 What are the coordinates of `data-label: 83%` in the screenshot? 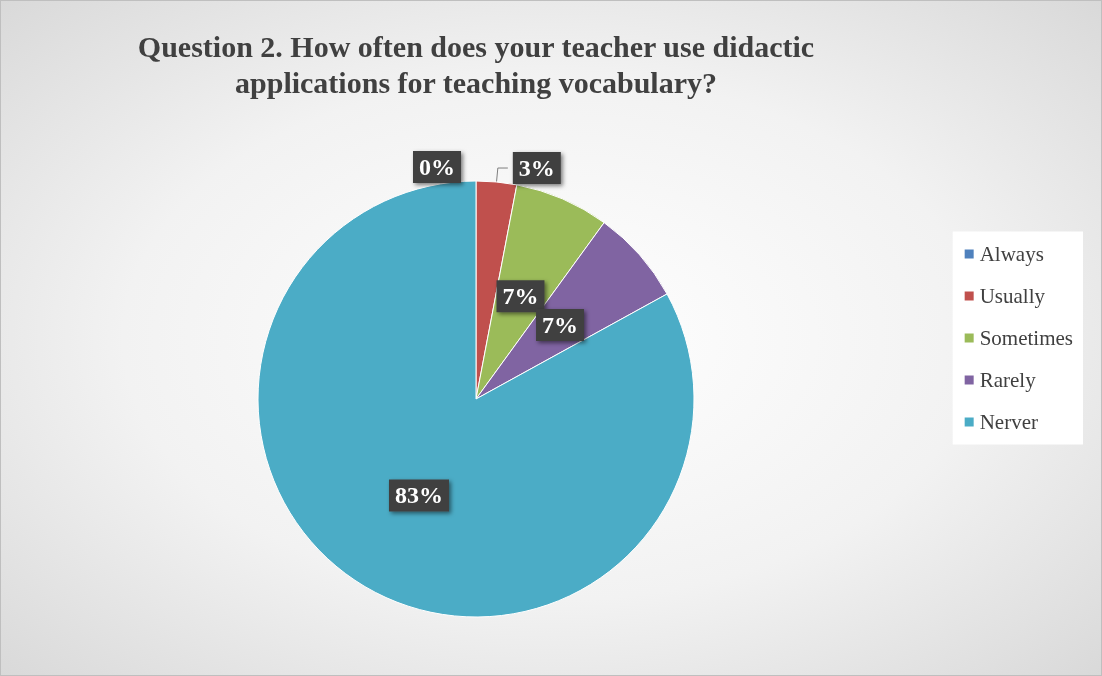 It's located at (418, 495).